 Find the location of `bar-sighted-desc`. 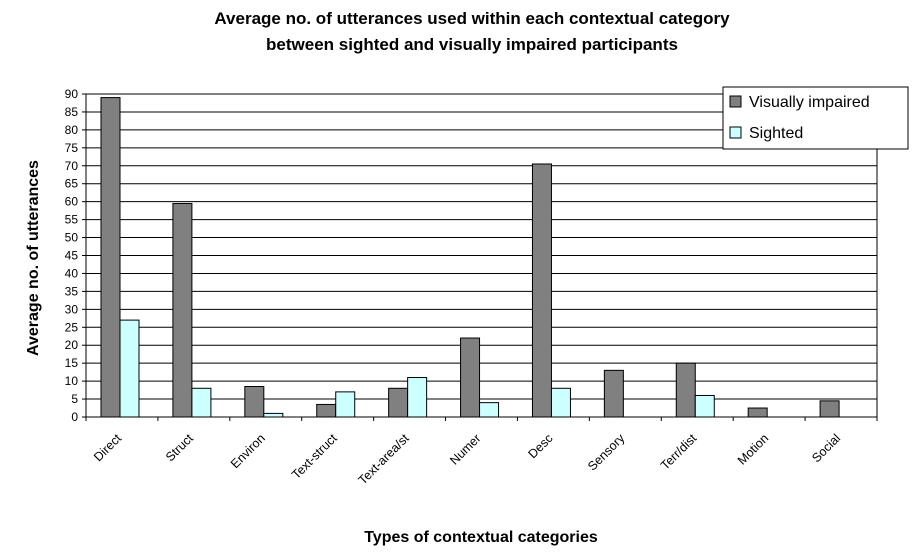

bar-sighted-desc is located at coordinates (560, 402).